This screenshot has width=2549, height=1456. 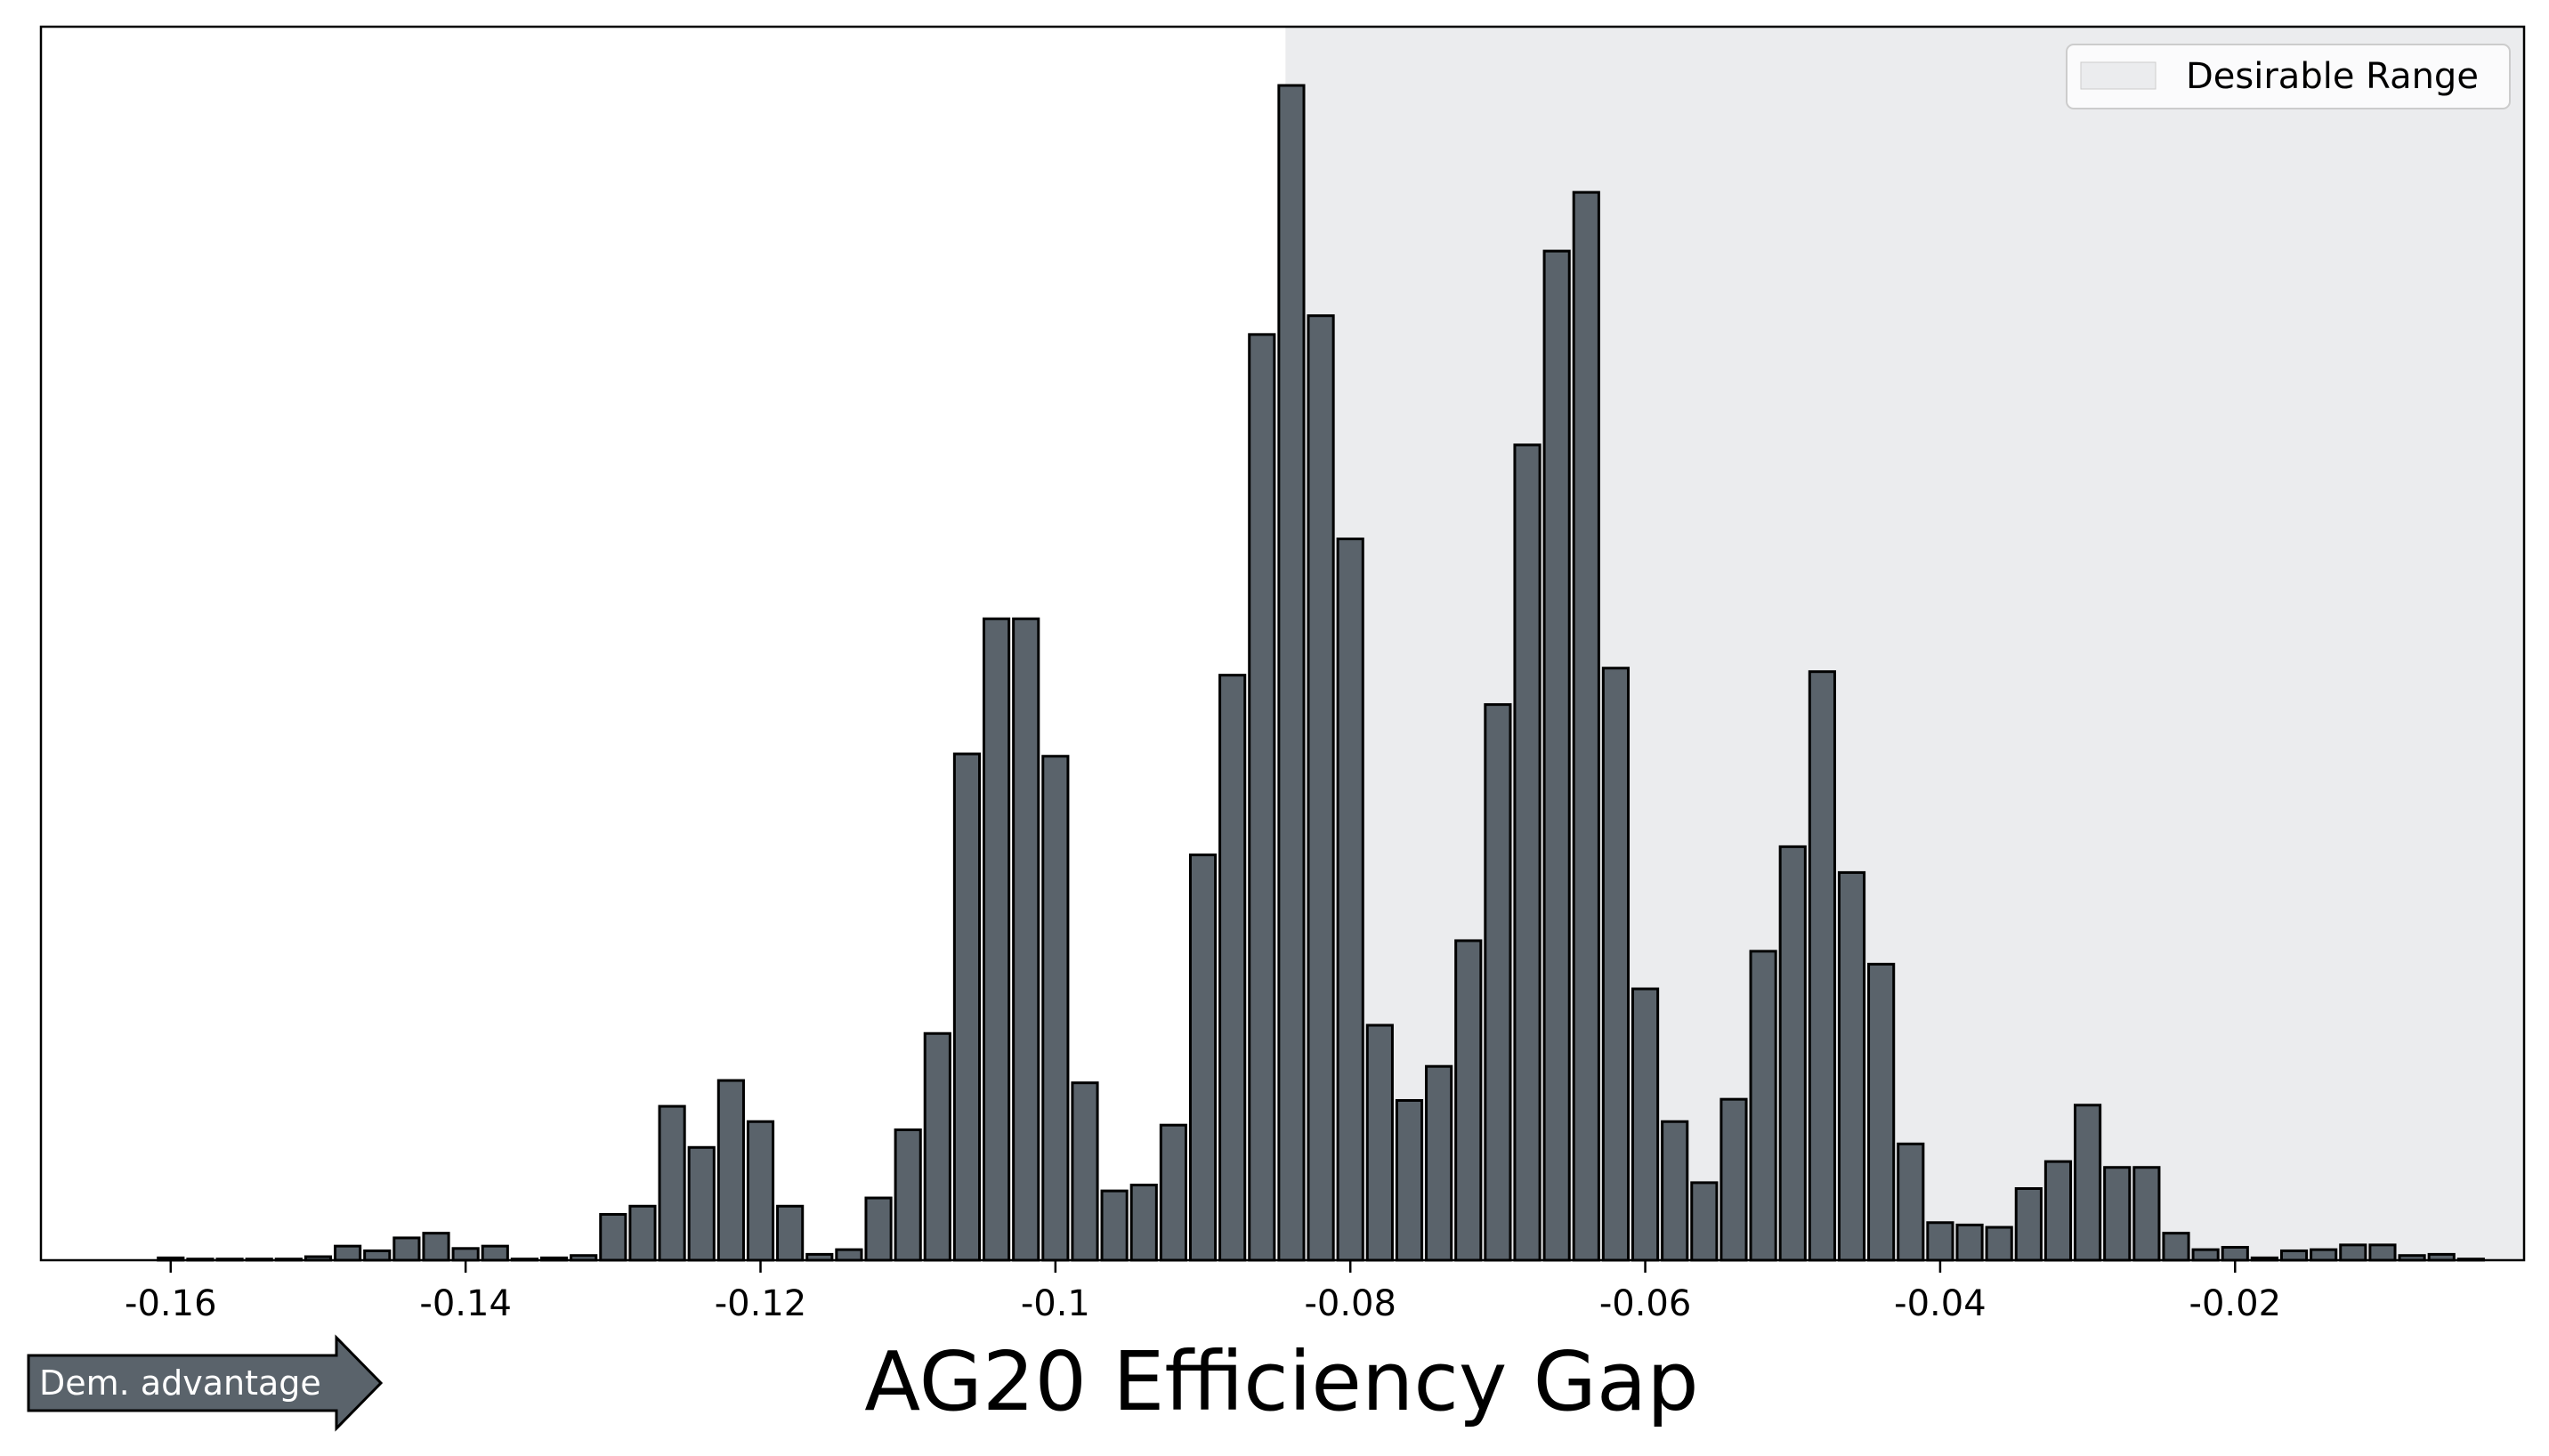 What do you see at coordinates (180, 1383) in the screenshot?
I see `dem-advantage-label: Dem. advantage` at bounding box center [180, 1383].